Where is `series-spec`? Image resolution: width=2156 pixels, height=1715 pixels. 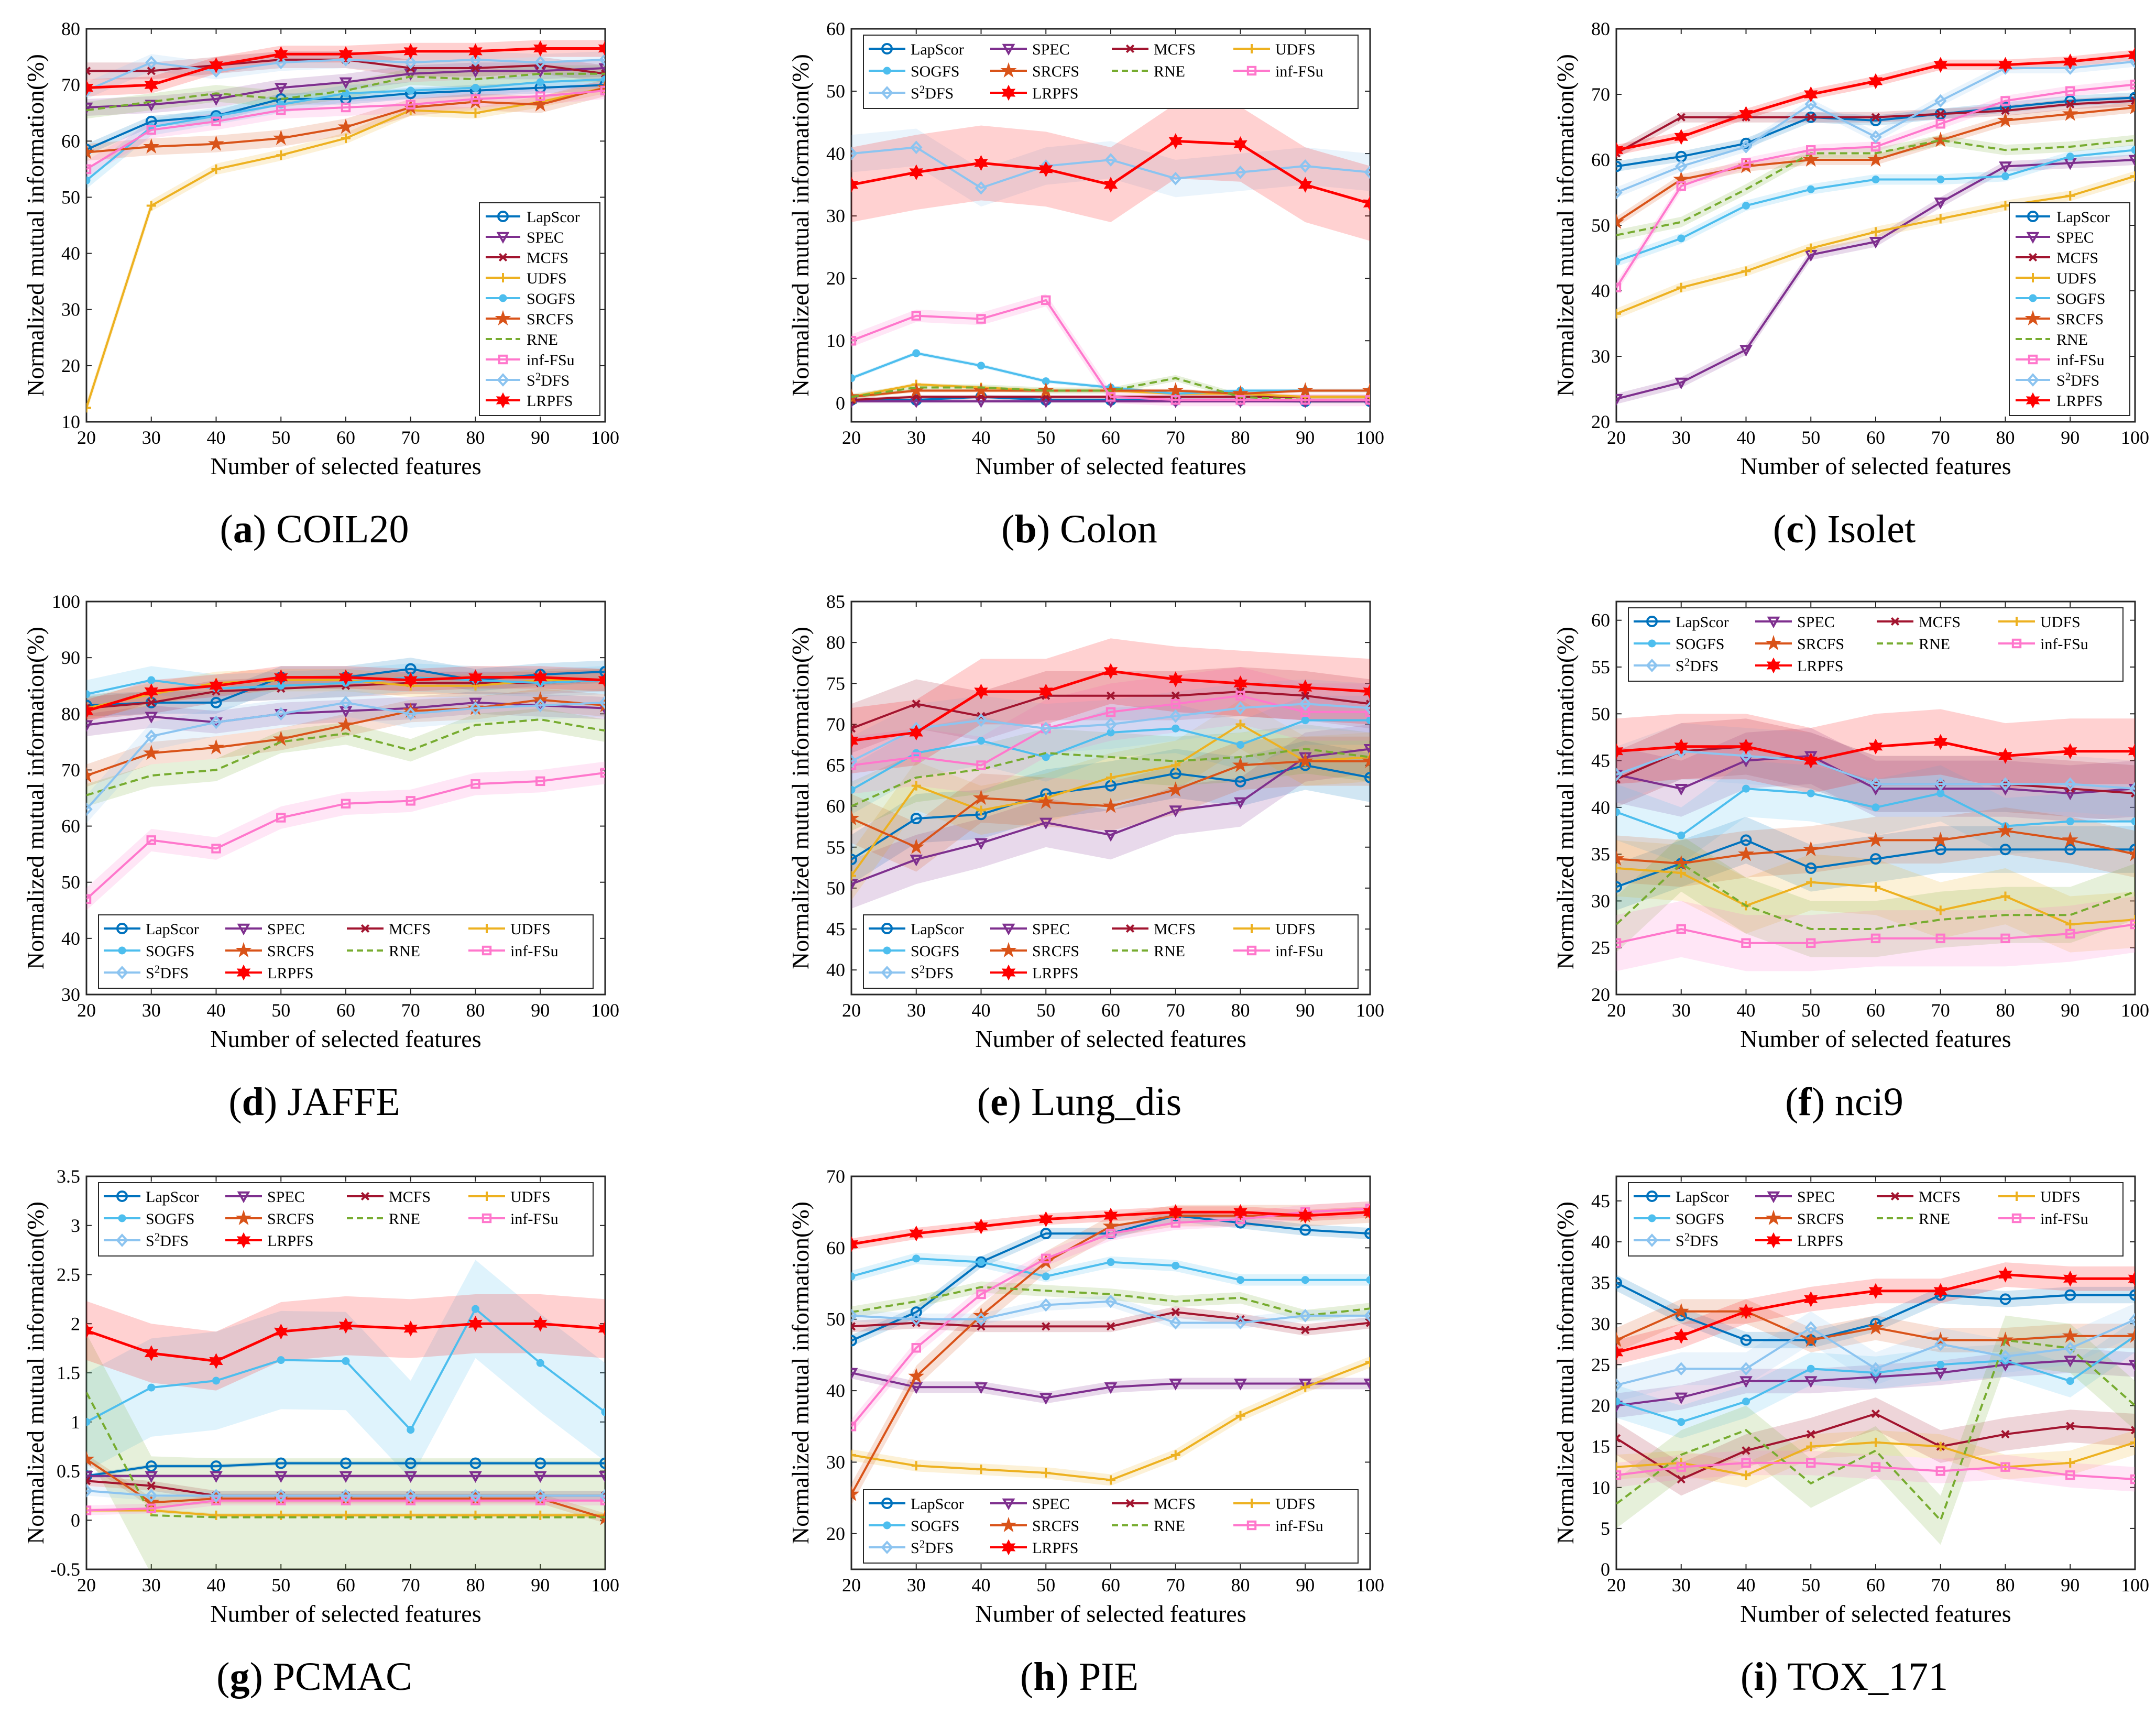 series-spec is located at coordinates (1875, 280).